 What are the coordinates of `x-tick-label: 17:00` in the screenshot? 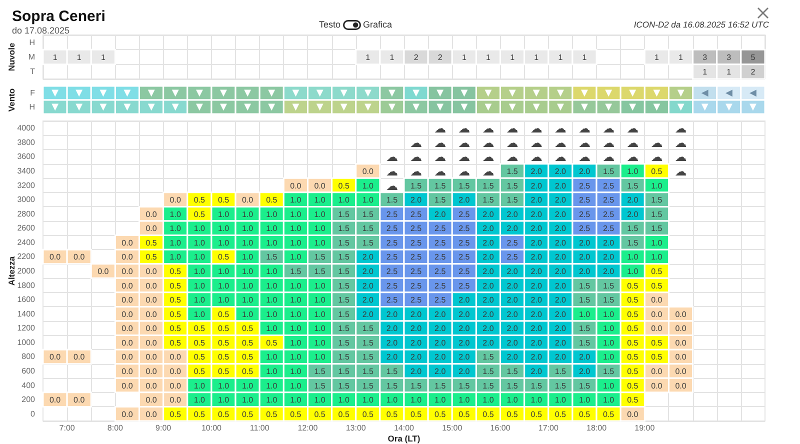 It's located at (548, 428).